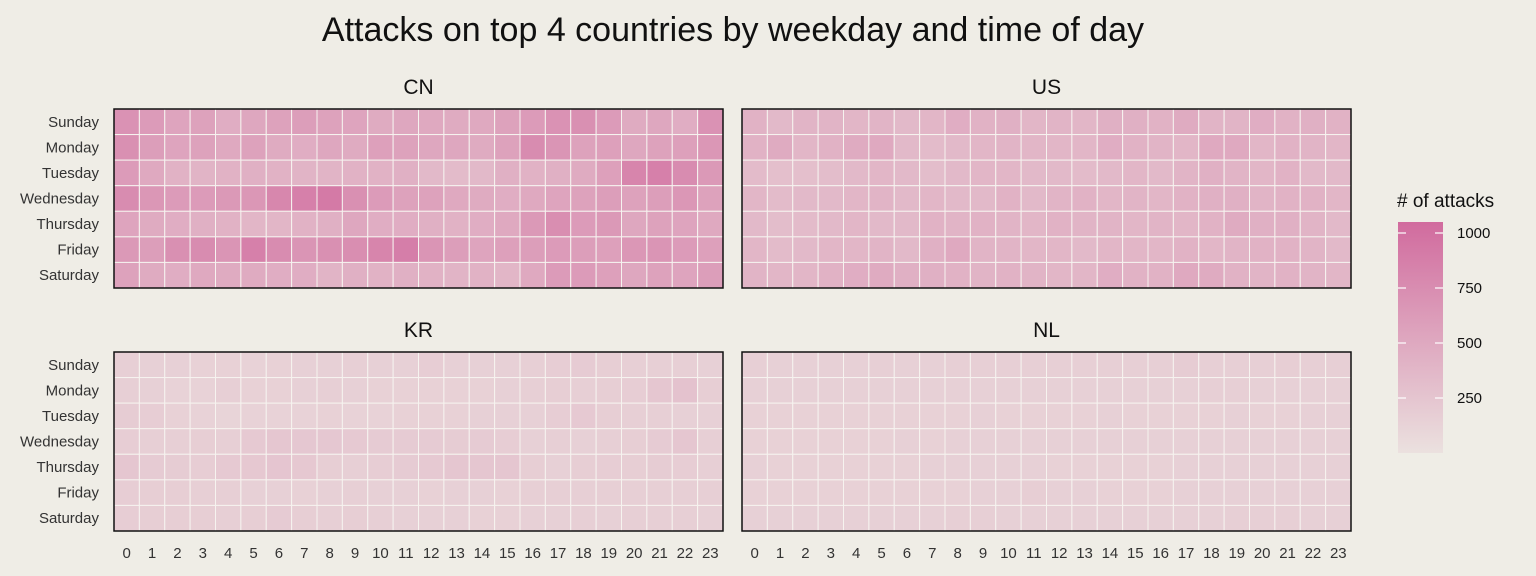 Image resolution: width=1536 pixels, height=576 pixels. Describe the element at coordinates (69, 518) in the screenshot. I see `day-label: Saturday` at that location.